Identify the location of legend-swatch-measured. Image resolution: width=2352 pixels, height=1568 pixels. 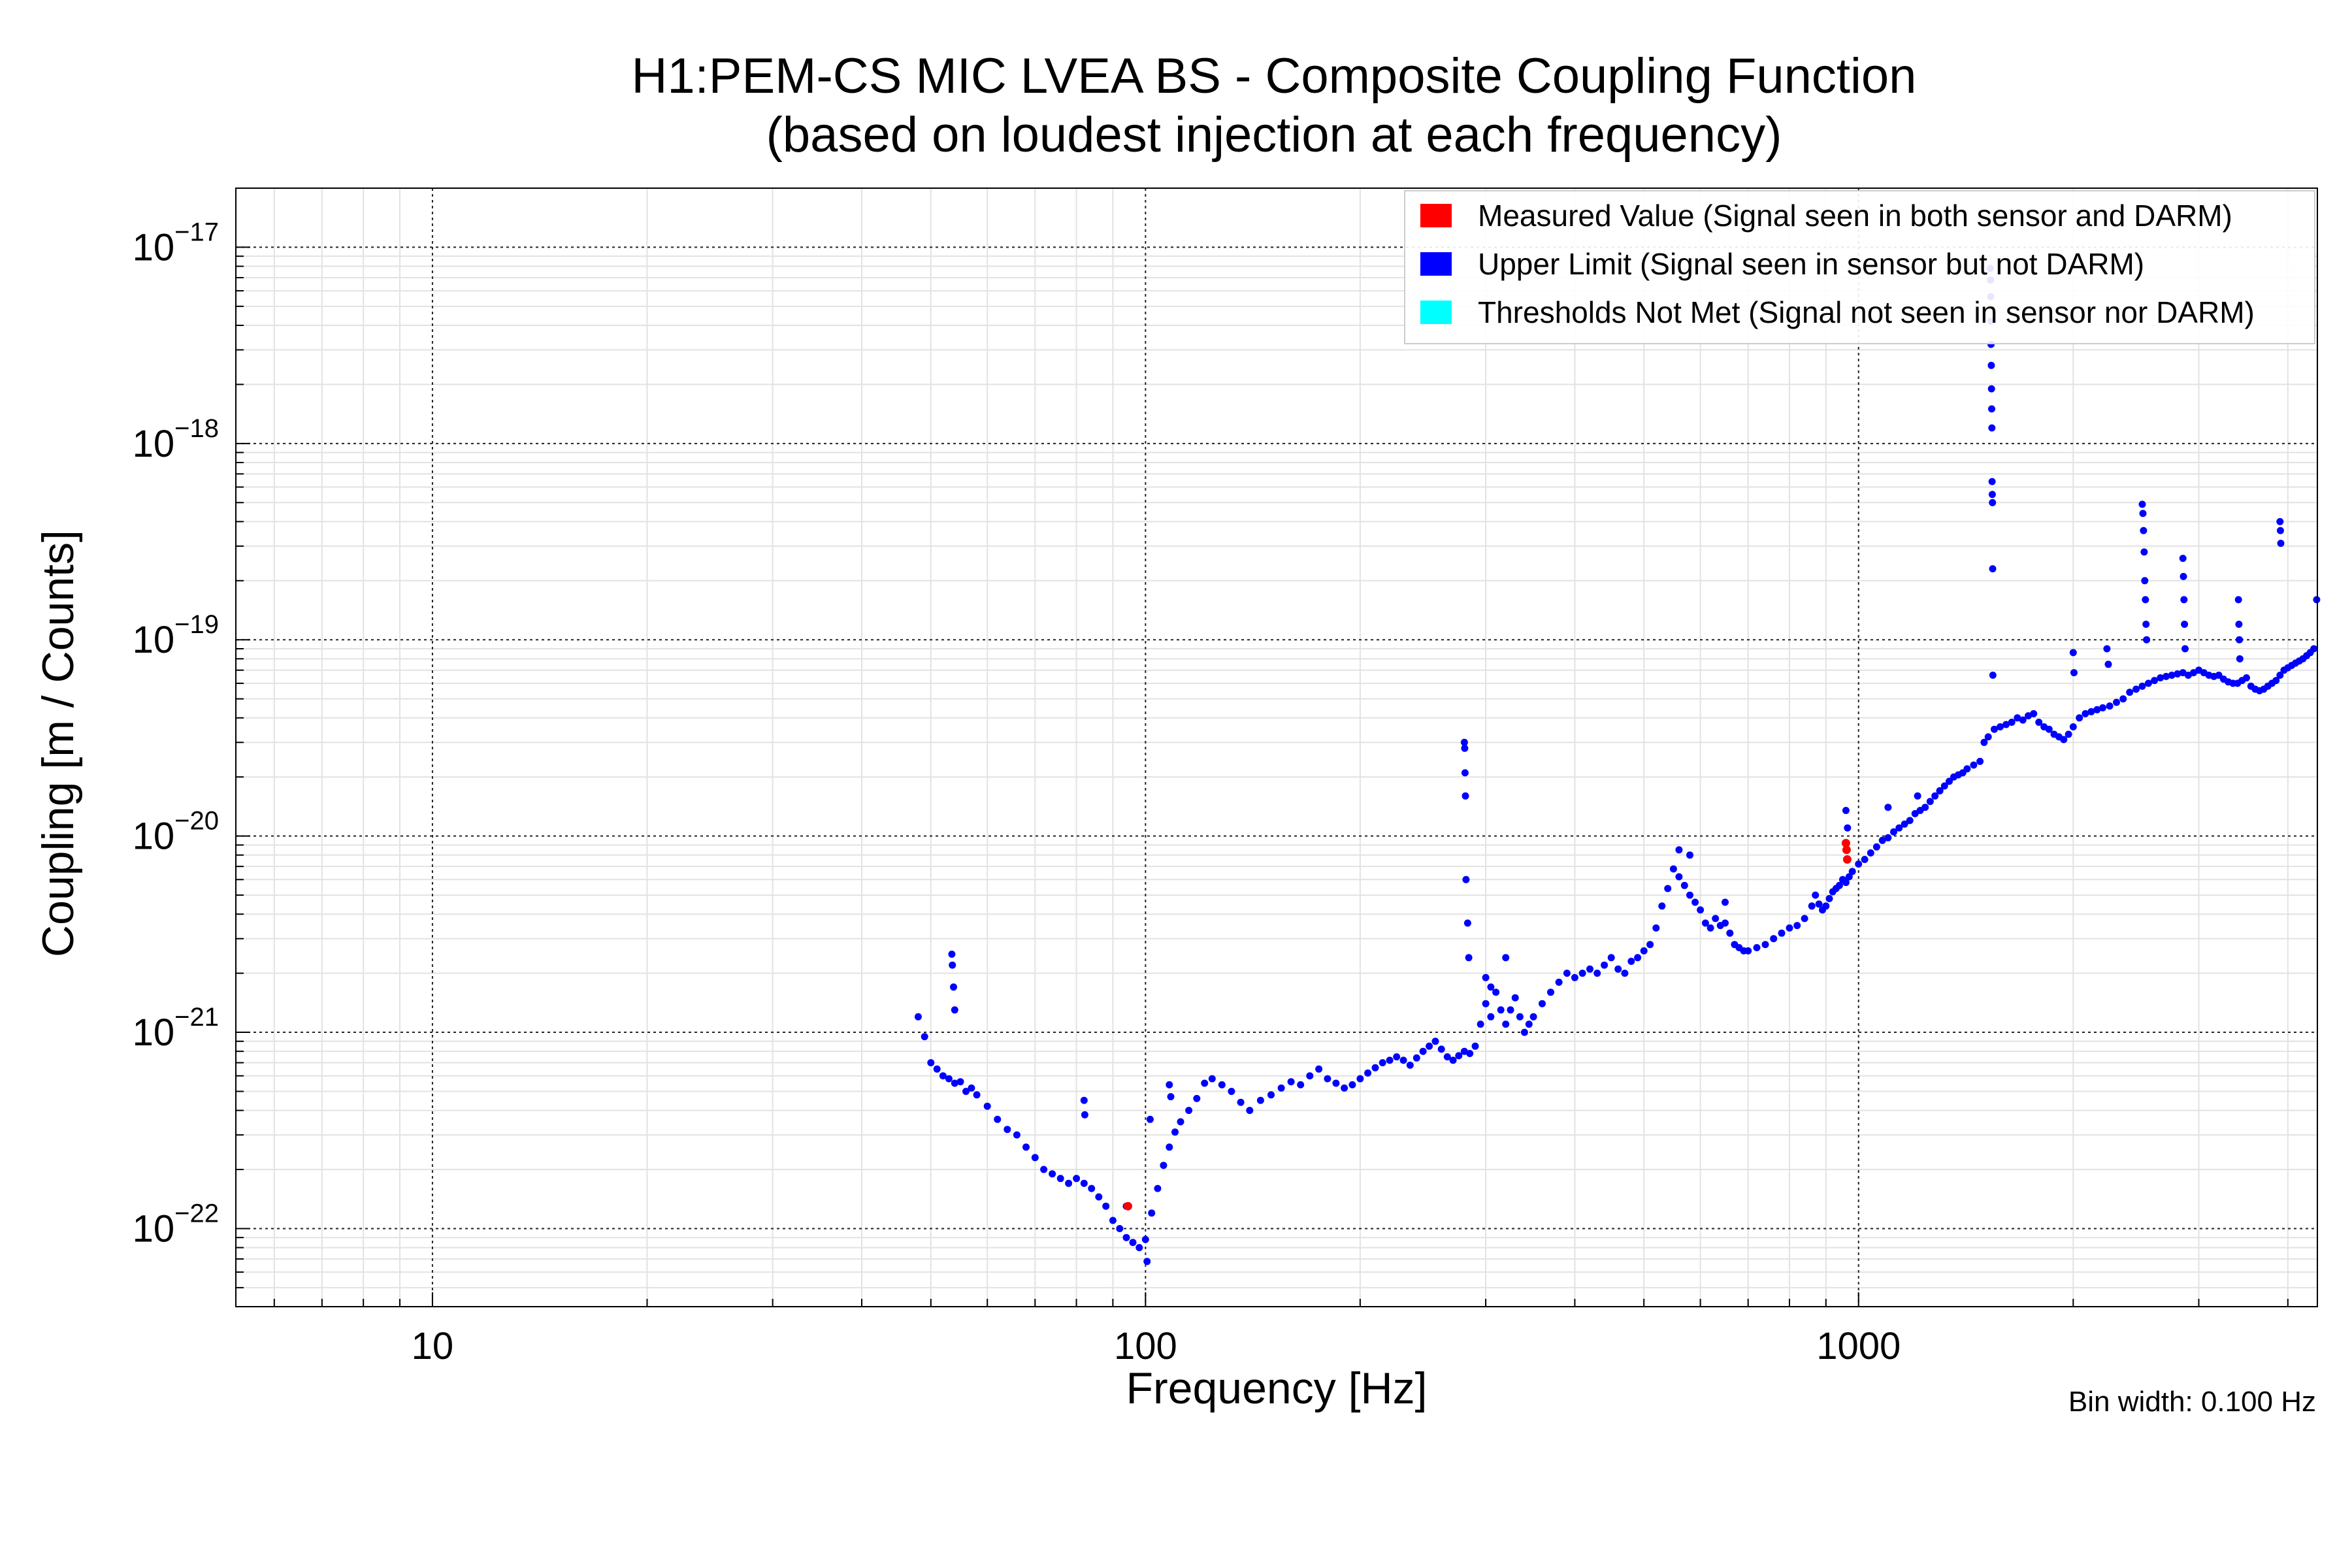
(1436, 215).